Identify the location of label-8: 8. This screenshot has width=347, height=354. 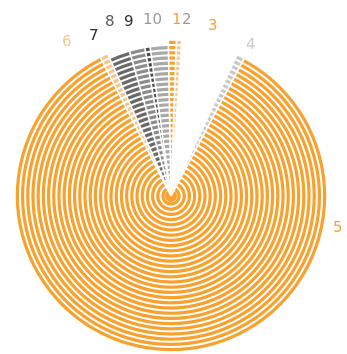
(110, 21).